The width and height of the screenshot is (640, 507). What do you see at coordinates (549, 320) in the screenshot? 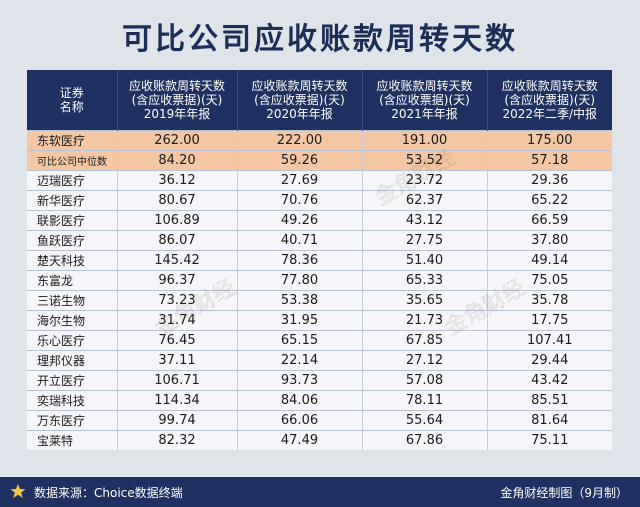
I see `value-cell: 17.75` at bounding box center [549, 320].